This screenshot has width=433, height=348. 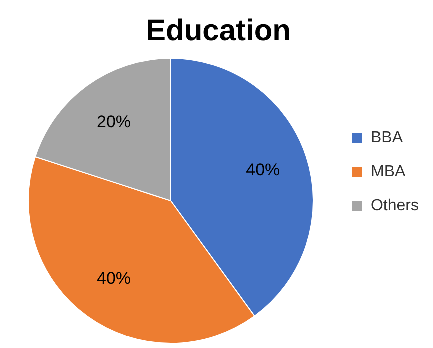 I want to click on legend-label: Others, so click(x=394, y=205).